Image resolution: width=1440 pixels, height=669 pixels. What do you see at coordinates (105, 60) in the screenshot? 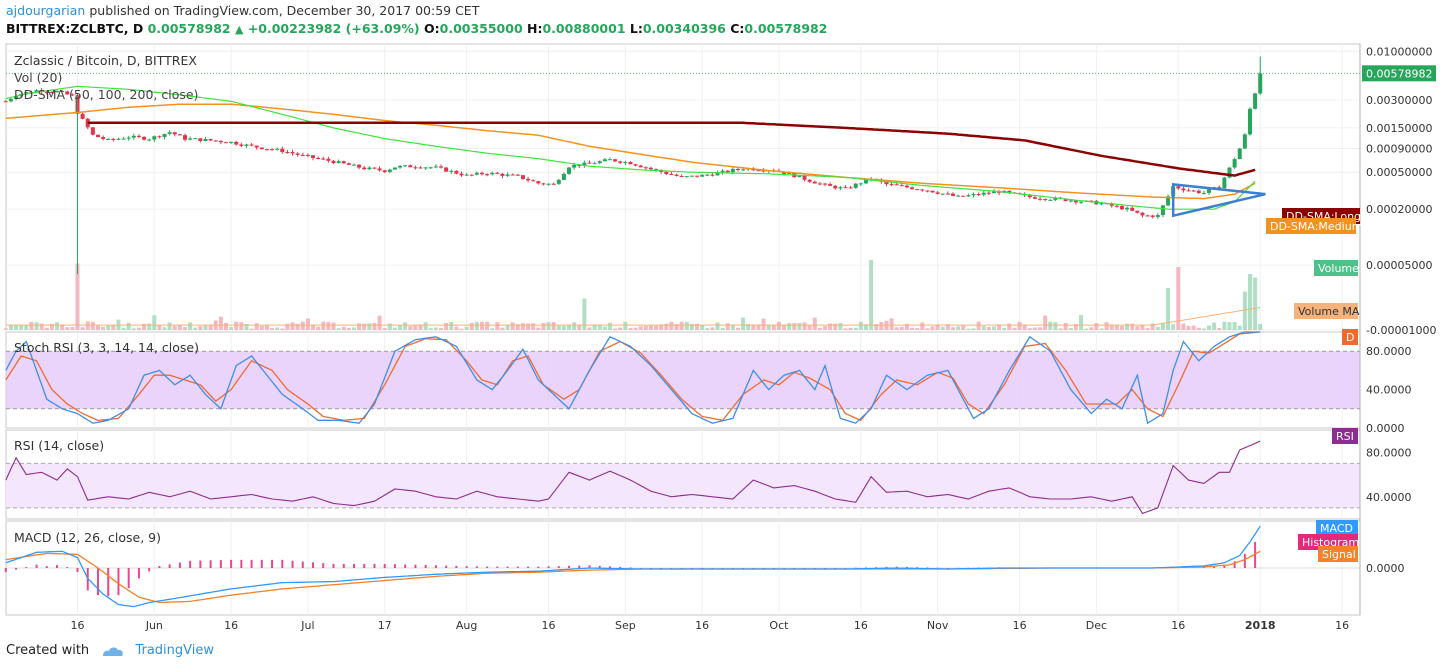
I see `price-pane-title: Zclassic / Bitcoin, D, BITTREX` at bounding box center [105, 60].